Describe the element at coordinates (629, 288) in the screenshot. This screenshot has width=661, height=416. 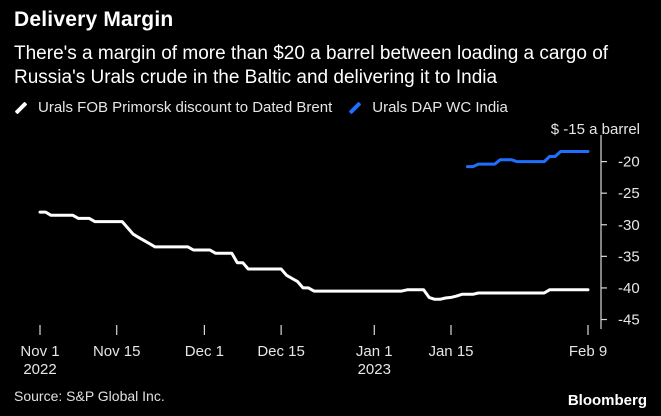
I see `y-tick-label: -40` at that location.